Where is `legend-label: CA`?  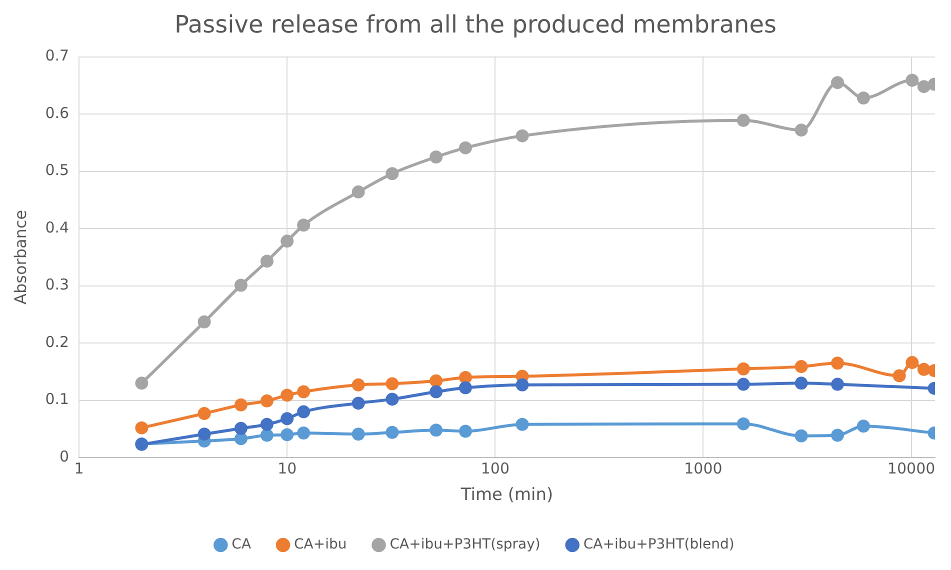
legend-label: CA is located at coordinates (242, 544).